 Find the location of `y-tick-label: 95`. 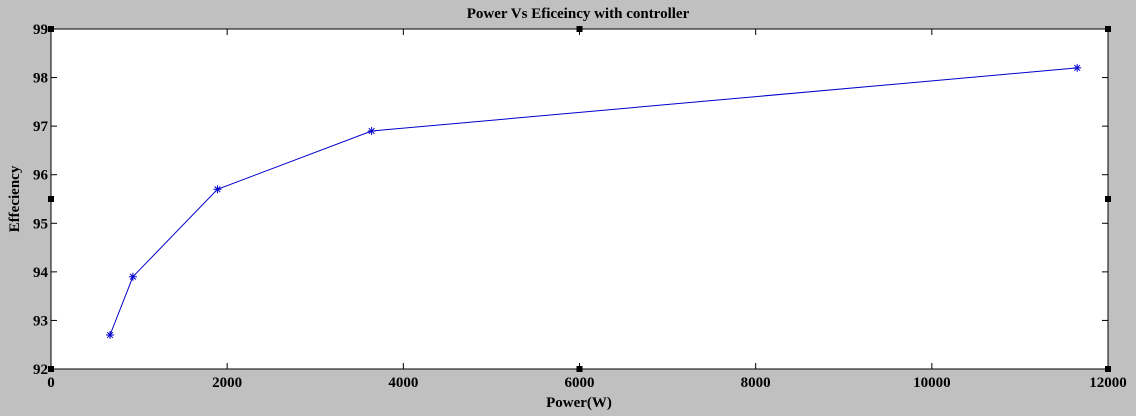

y-tick-label: 95 is located at coordinates (40, 224).